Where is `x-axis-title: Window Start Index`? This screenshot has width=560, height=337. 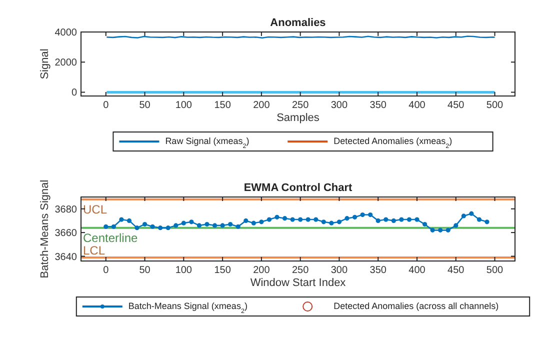
x-axis-title: Window Start Index is located at coordinates (298, 283).